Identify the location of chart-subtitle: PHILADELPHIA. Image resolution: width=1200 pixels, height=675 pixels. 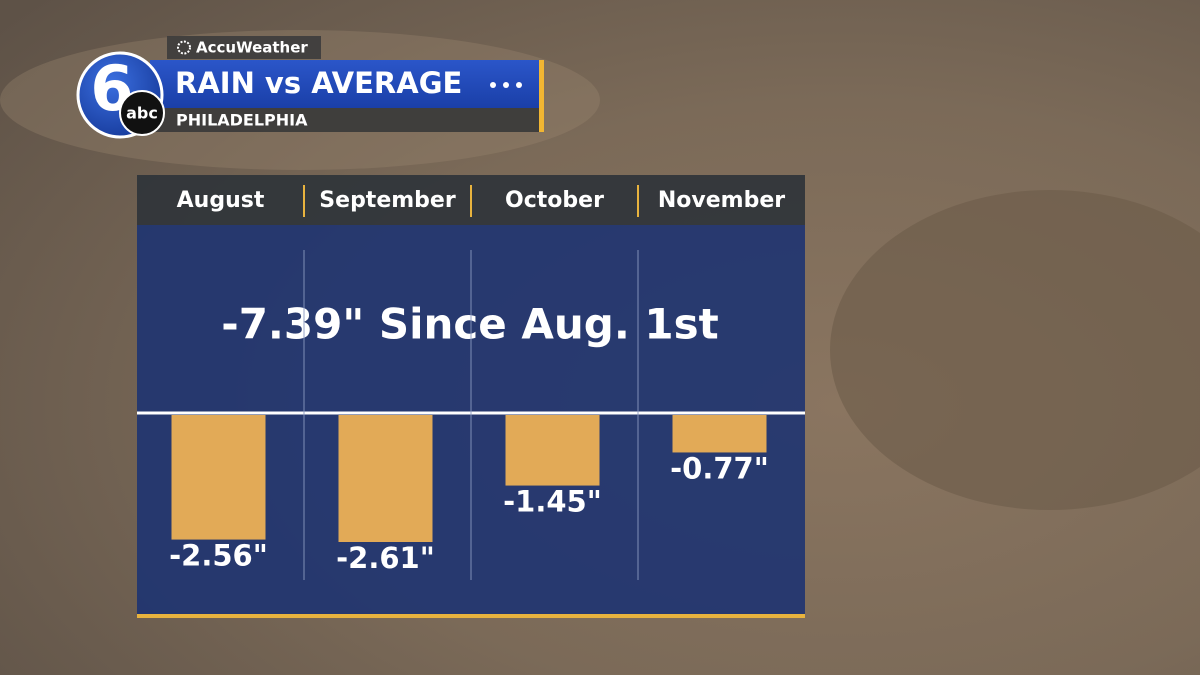
(242, 120).